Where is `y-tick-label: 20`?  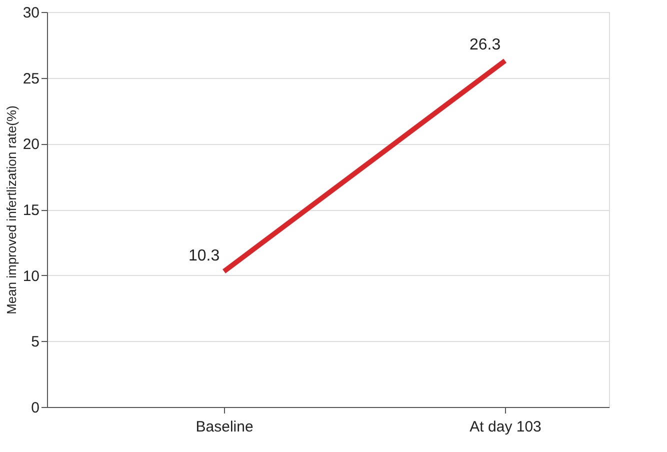 y-tick-label: 20 is located at coordinates (31, 145).